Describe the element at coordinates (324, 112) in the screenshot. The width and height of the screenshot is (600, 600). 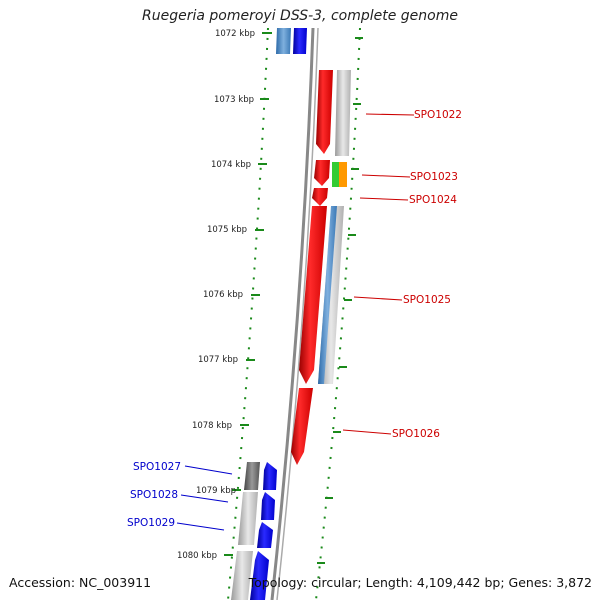
I see `gene-arrow-SPO1022` at that location.